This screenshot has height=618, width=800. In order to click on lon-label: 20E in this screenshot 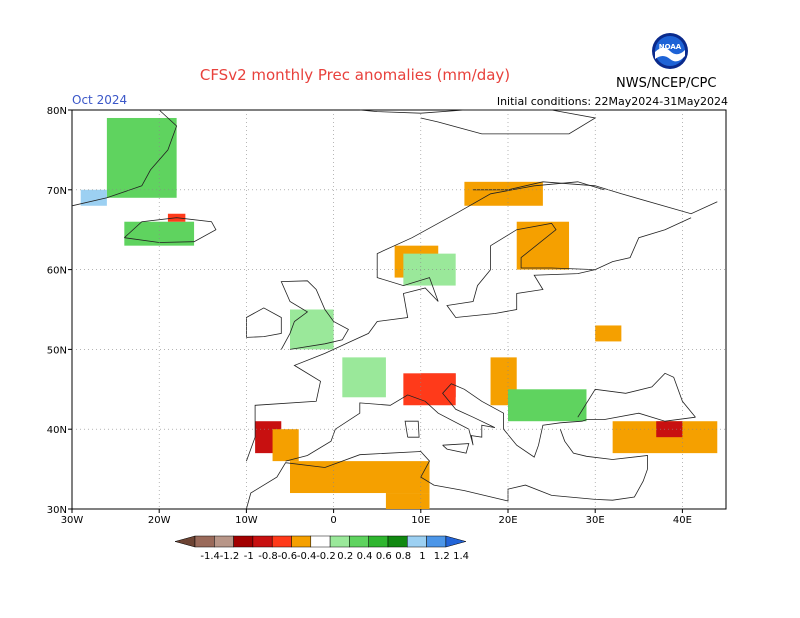, I will do `click(507, 520)`.